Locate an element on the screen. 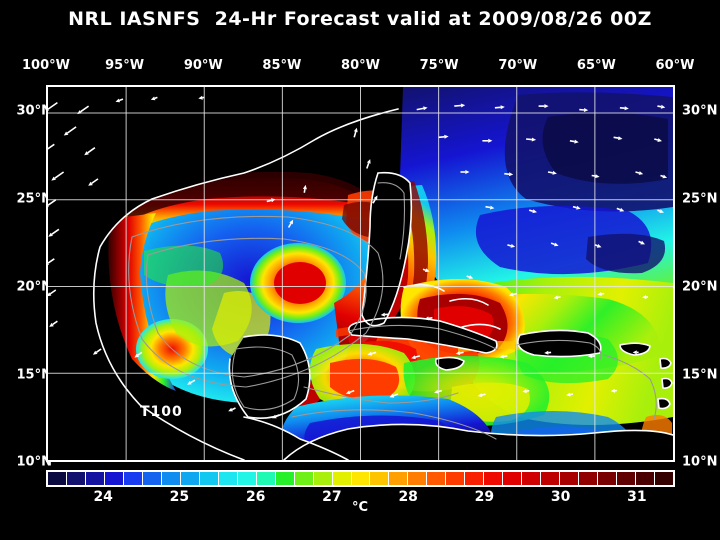 The height and width of the screenshot is (540, 720). lat-label-left-4: 10°N is located at coordinates (34, 462).